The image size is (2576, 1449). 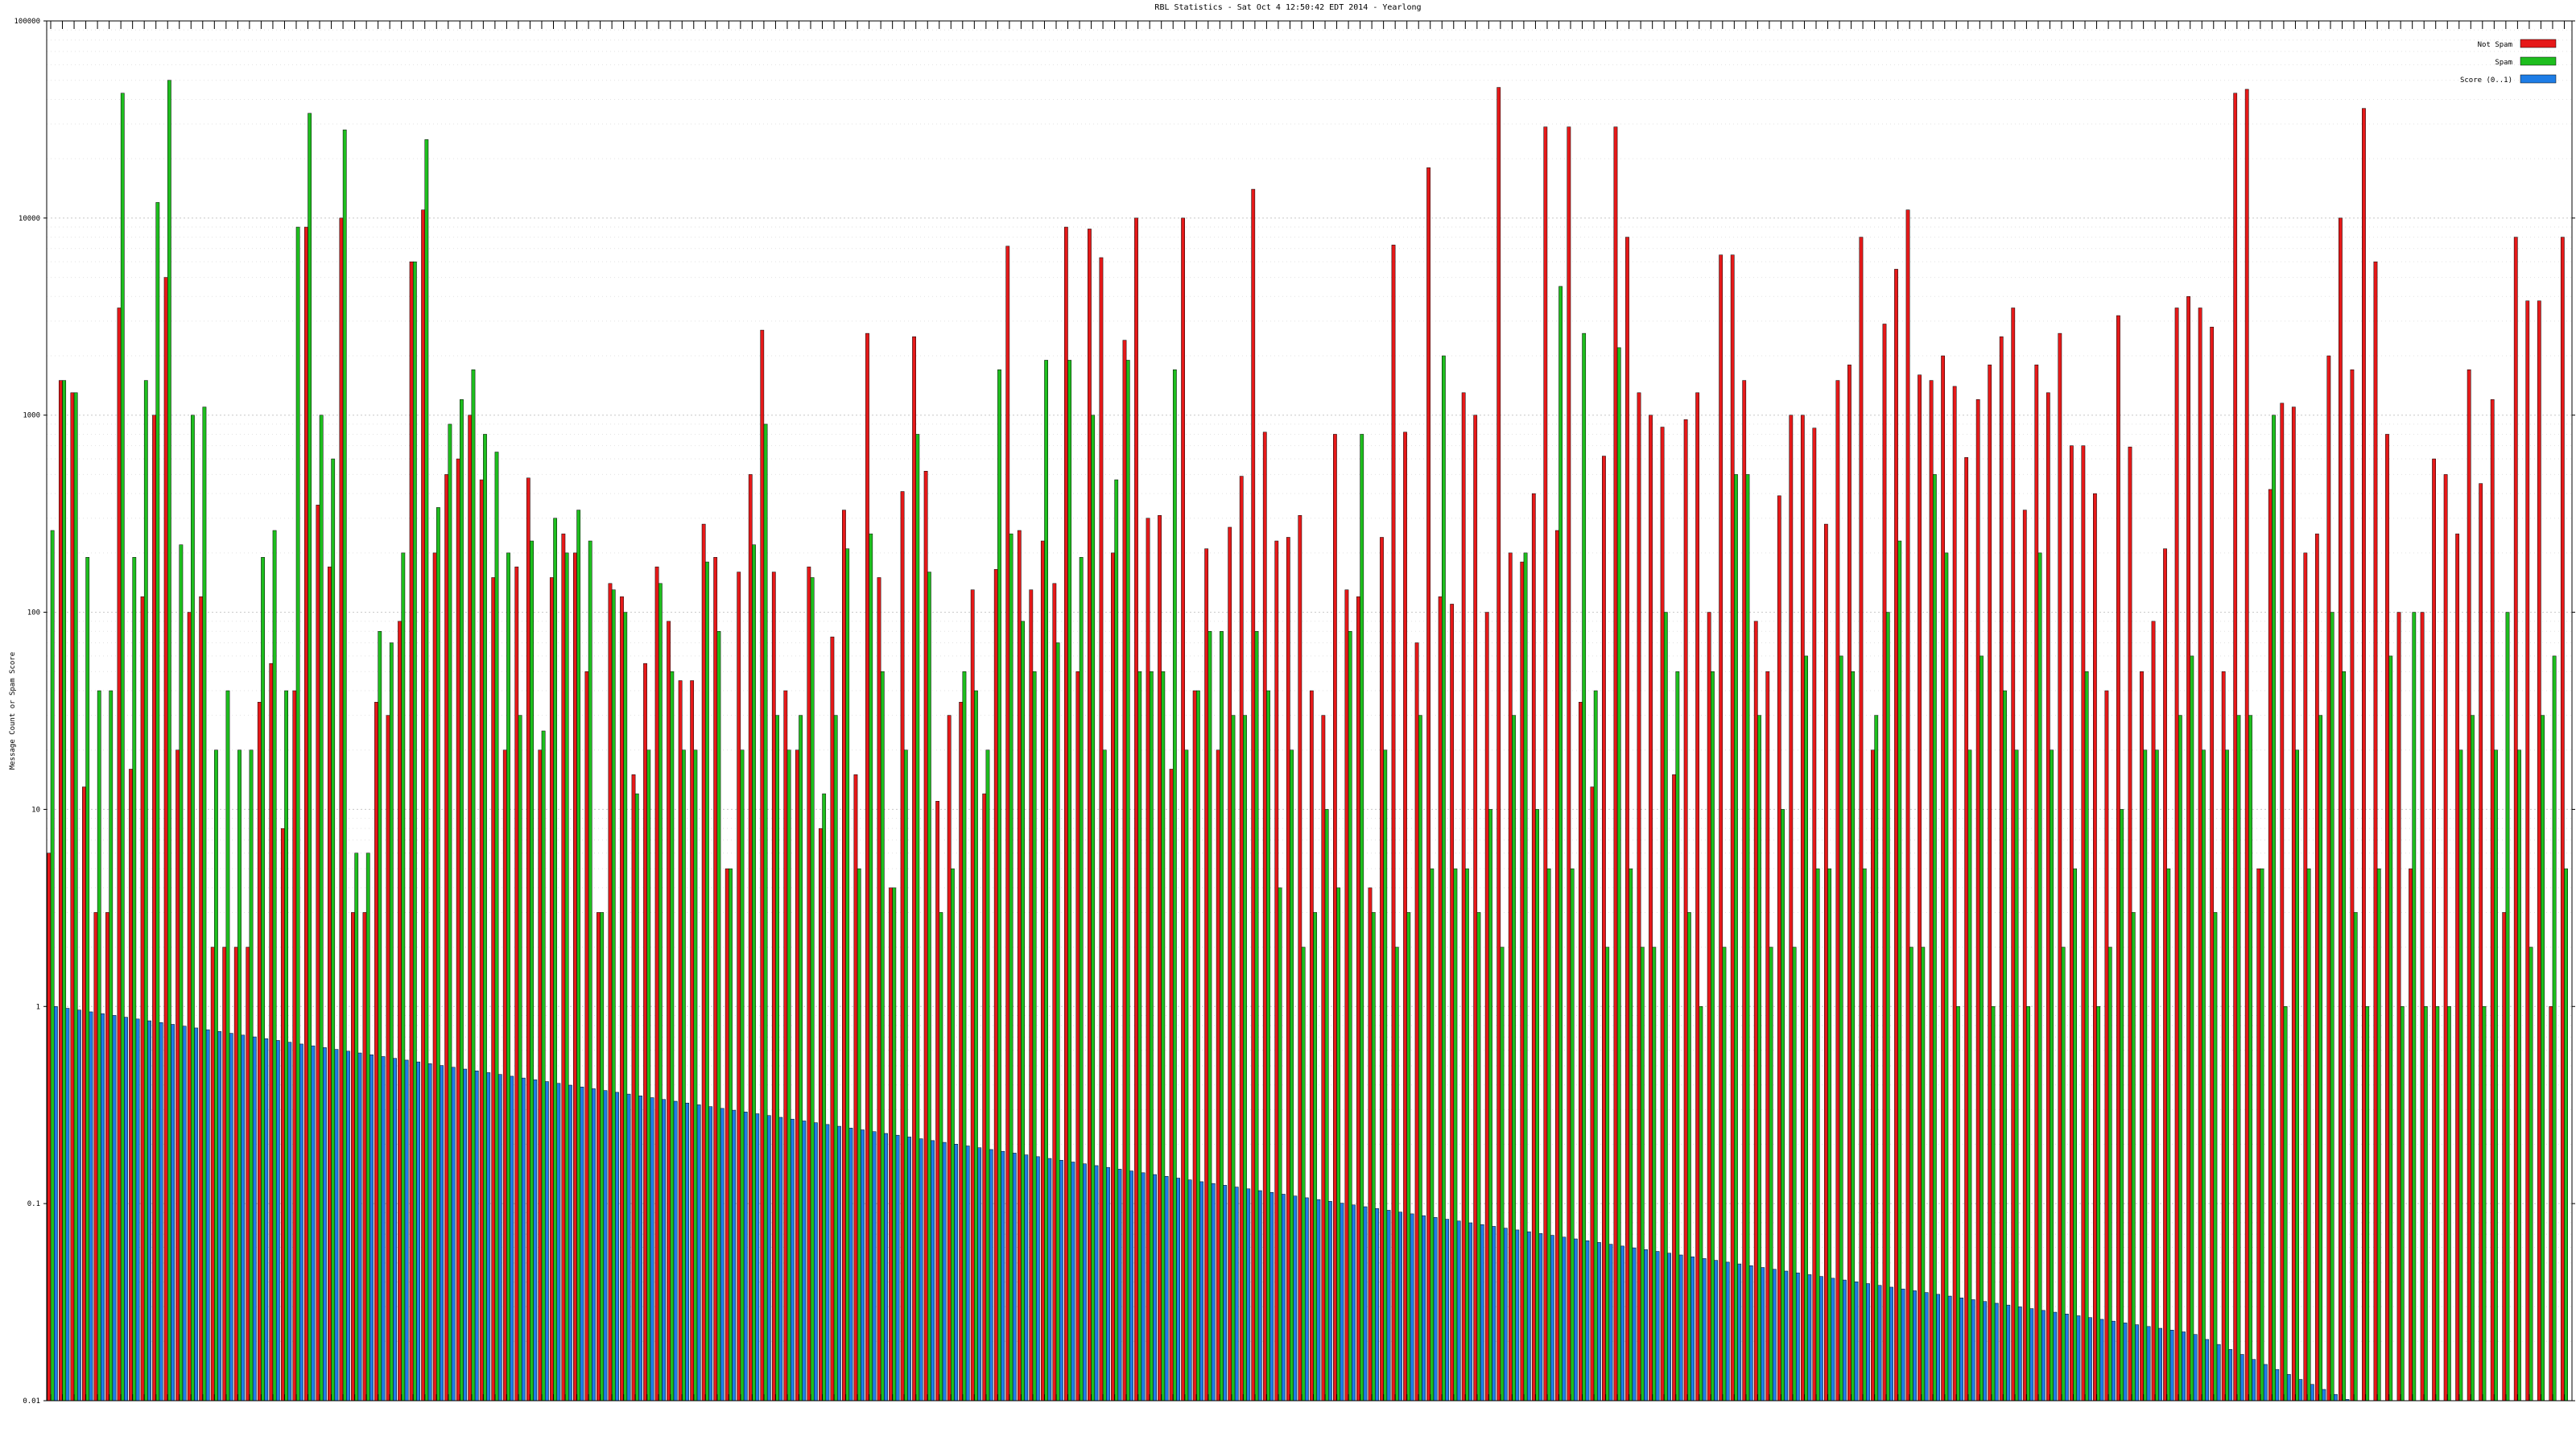 I want to click on y-tick-label: 1000, so click(x=31, y=416).